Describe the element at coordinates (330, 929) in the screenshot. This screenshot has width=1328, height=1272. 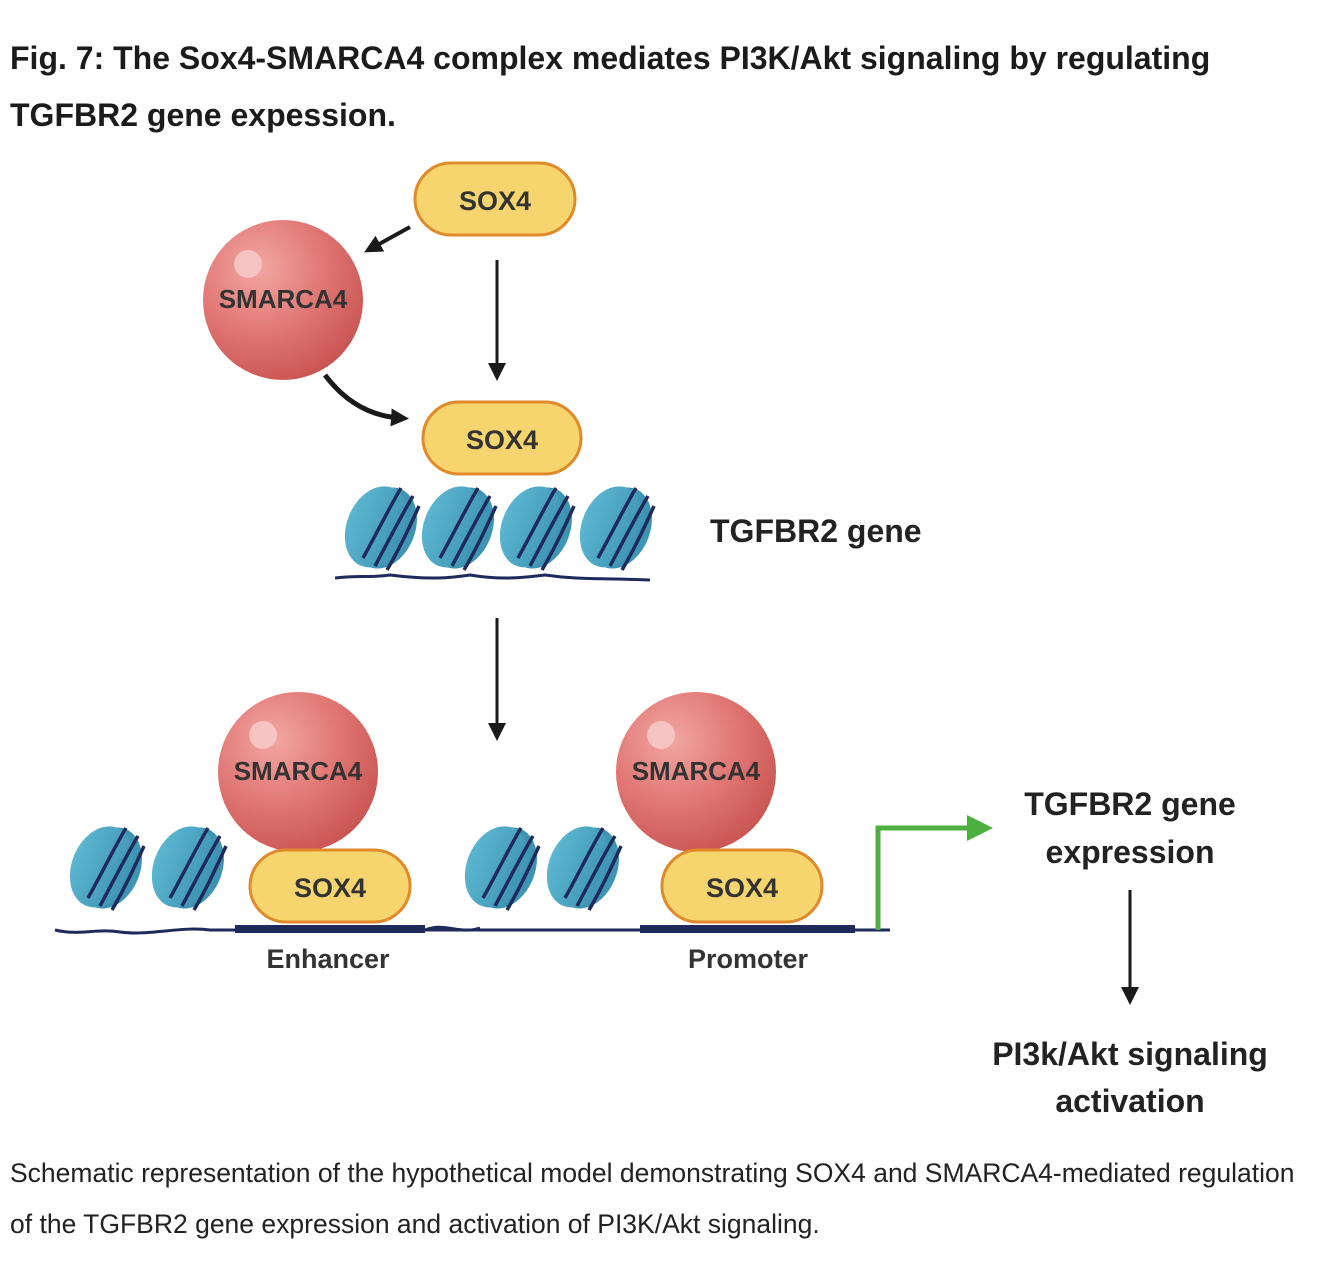
I see `enhancer-region` at that location.